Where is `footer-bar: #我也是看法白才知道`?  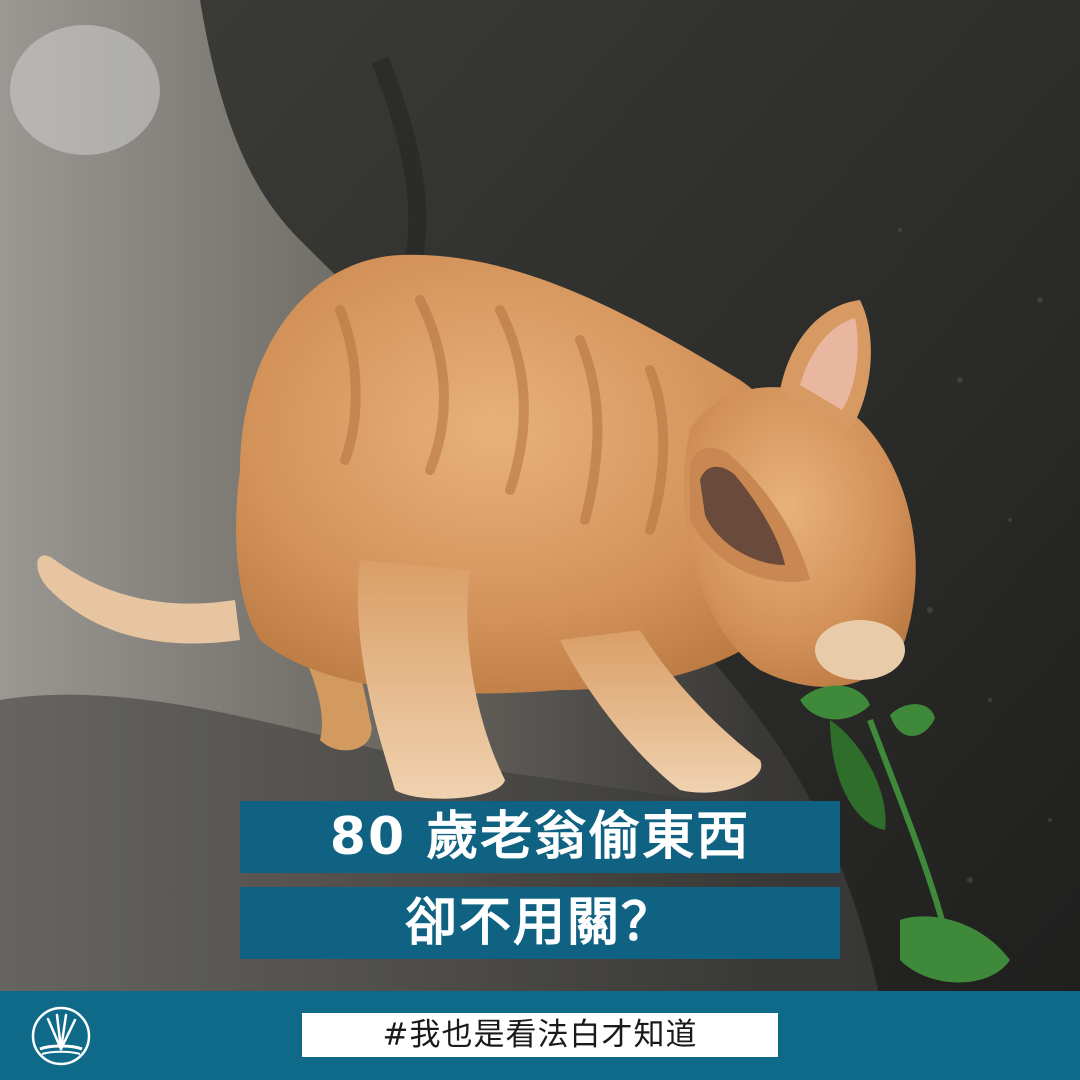 footer-bar: #我也是看法白才知道 is located at coordinates (540, 1035).